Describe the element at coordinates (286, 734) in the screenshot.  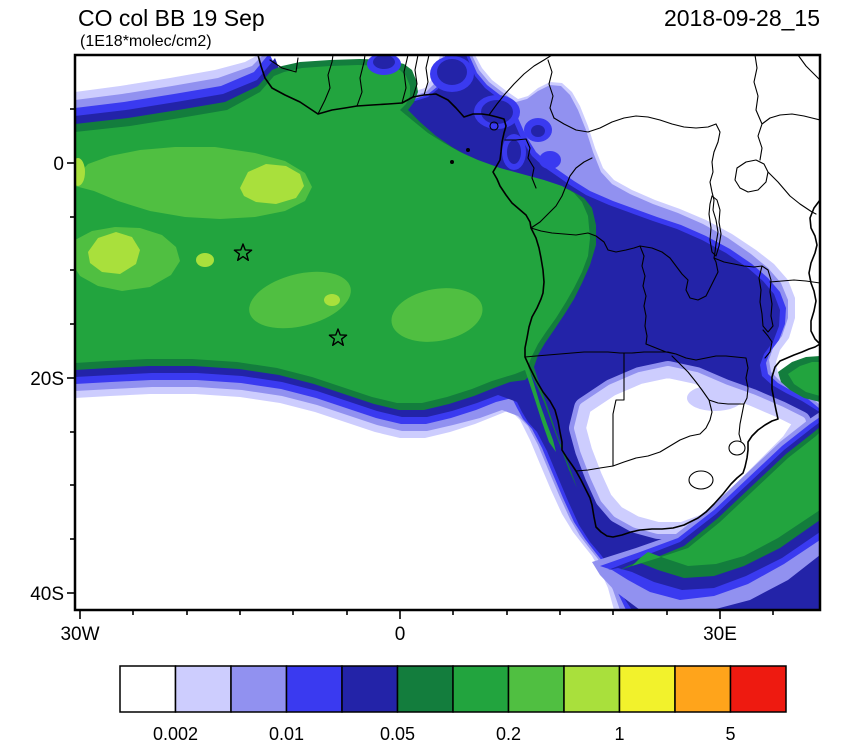
I see `colorbar-label-001: 0.01` at that location.